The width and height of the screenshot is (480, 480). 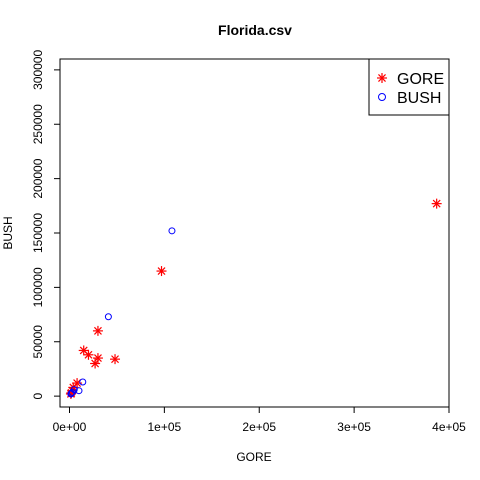 What do you see at coordinates (253, 457) in the screenshot?
I see `x-axis-label: GORE` at bounding box center [253, 457].